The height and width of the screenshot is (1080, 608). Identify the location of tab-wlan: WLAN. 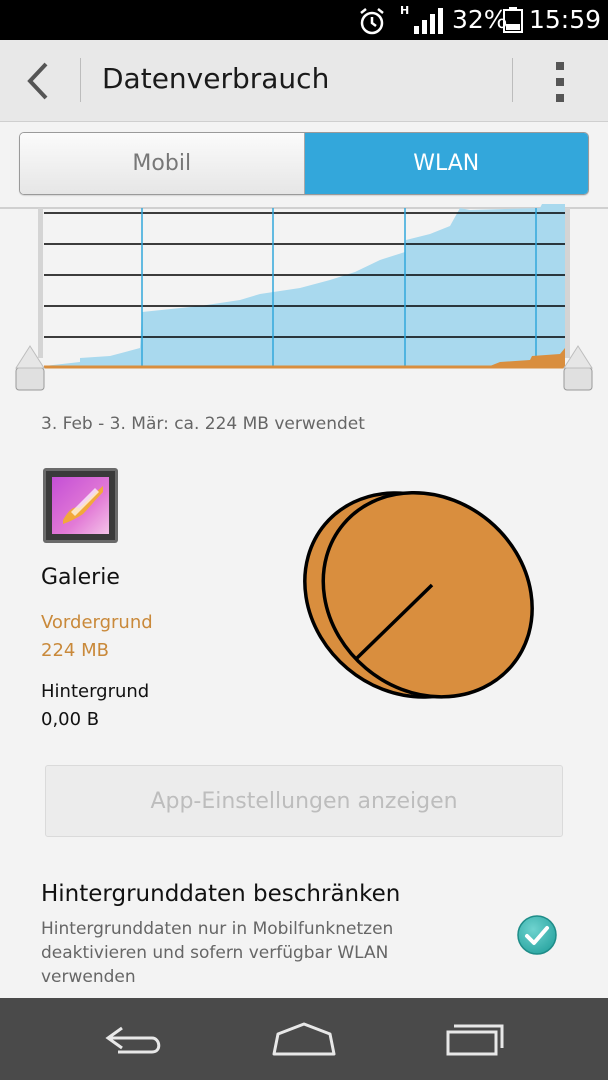
(446, 163).